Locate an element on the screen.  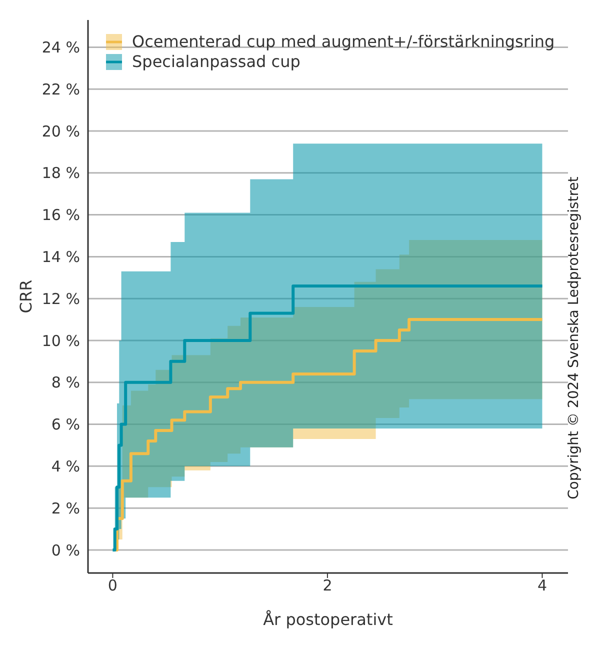
x-axis-title: År postoperativt is located at coordinates (328, 619).